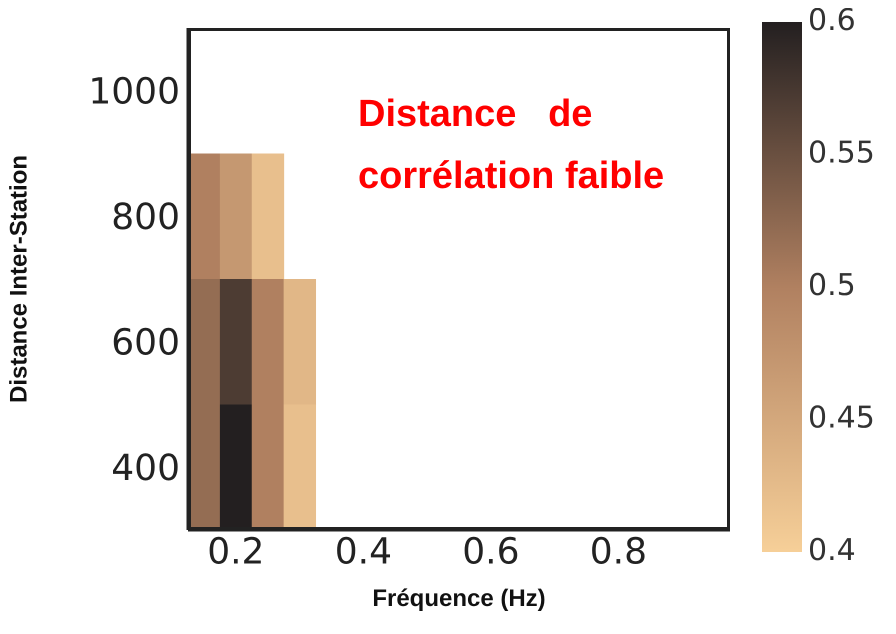 The image size is (896, 634). Describe the element at coordinates (134, 92) in the screenshot. I see `y-tick-label: 1000` at that location.